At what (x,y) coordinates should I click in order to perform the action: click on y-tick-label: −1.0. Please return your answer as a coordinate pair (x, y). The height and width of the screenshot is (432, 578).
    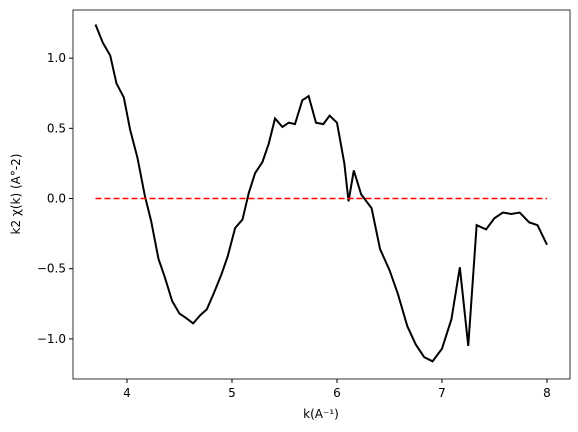
    Looking at the image, I should click on (51, 339).